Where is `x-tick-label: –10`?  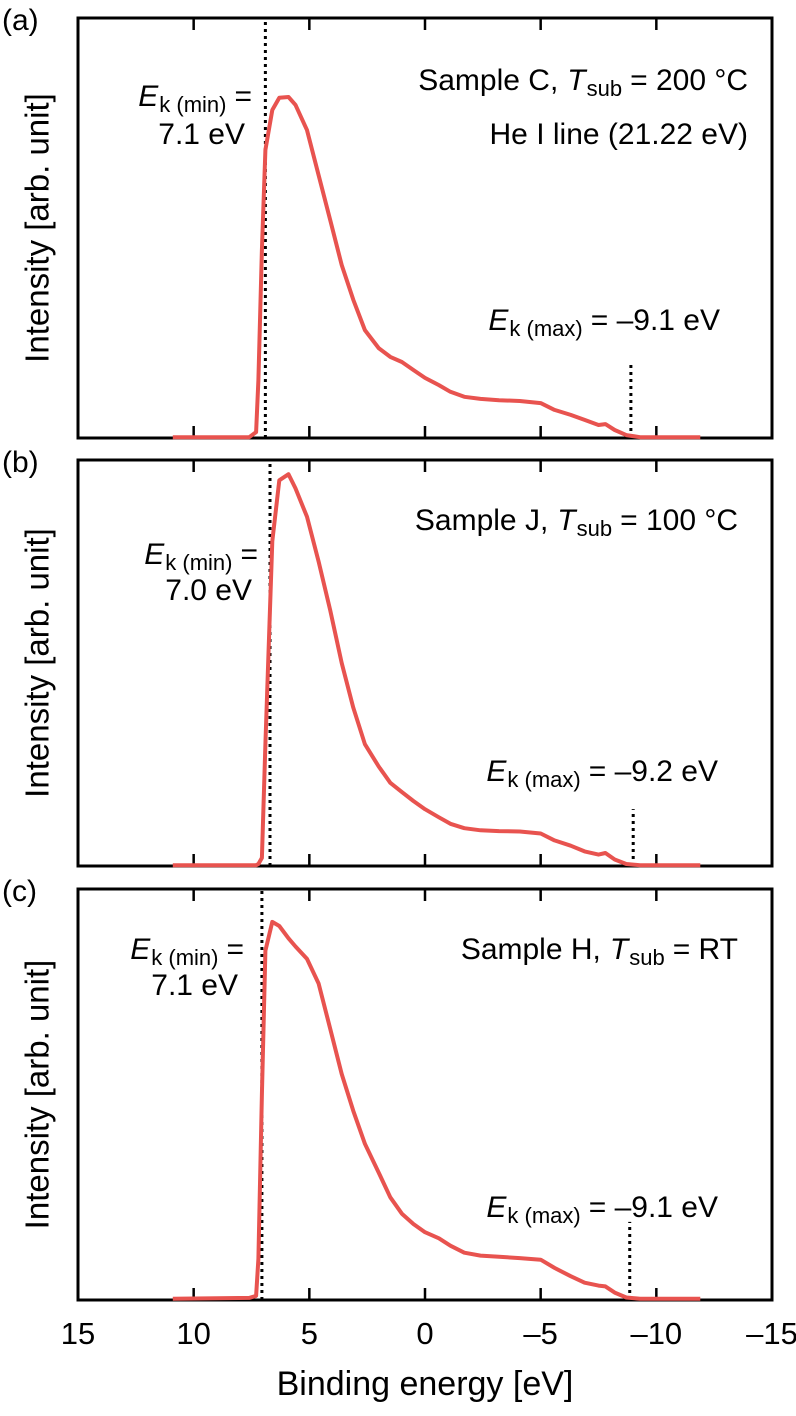
x-tick-label: –10 is located at coordinates (656, 1333).